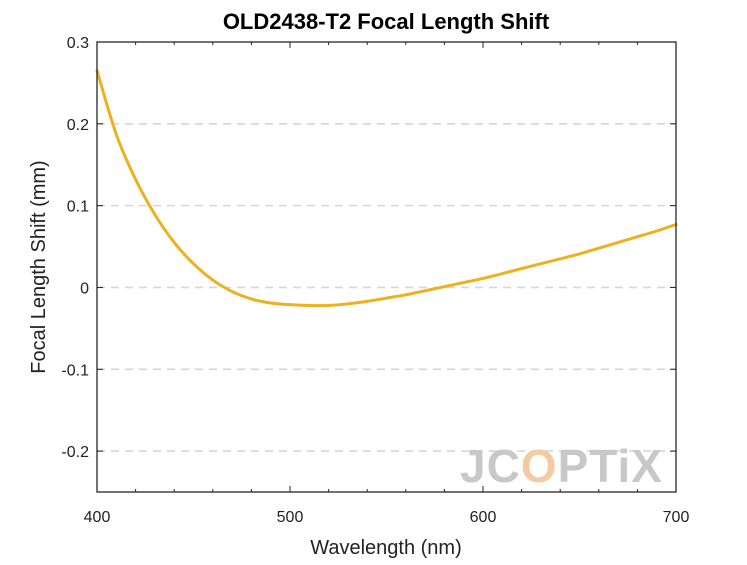  Describe the element at coordinates (676, 517) in the screenshot. I see `x-tick-label: 700` at that location.